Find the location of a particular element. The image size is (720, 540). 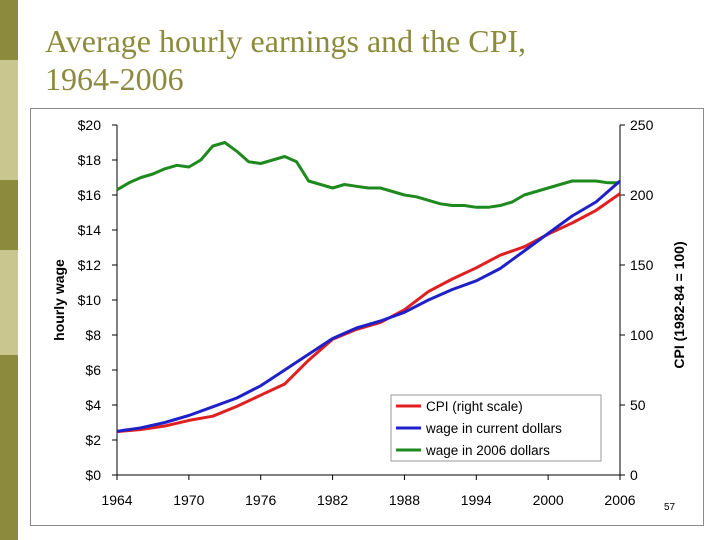

legend-label: CPI (right scale) is located at coordinates (474, 406).